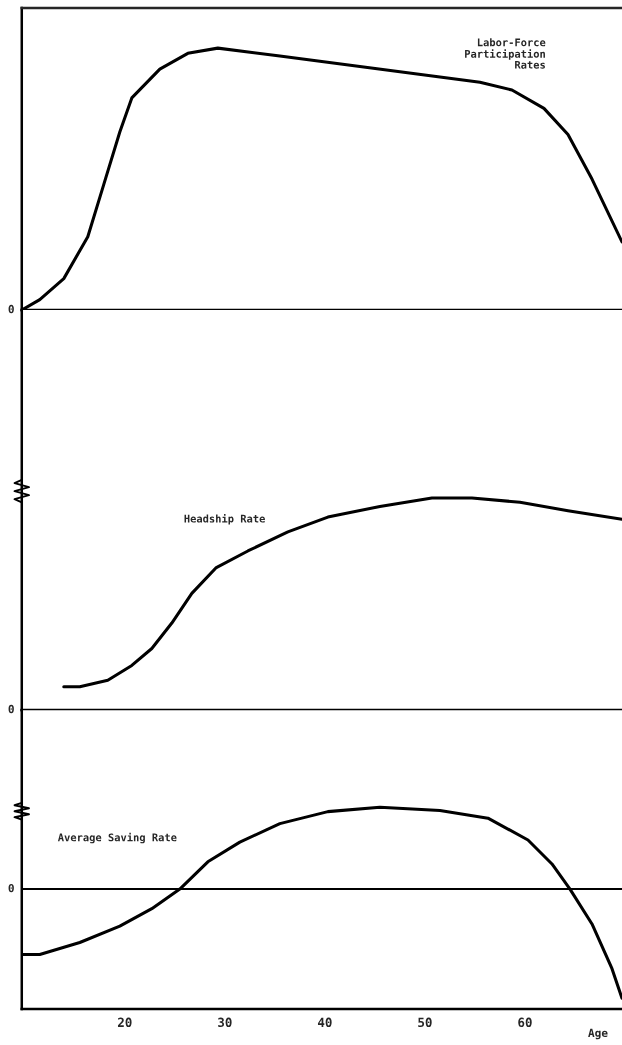 This screenshot has width=622, height=1045. Describe the element at coordinates (225, 1022) in the screenshot. I see `x-tick-label: 30` at that location.